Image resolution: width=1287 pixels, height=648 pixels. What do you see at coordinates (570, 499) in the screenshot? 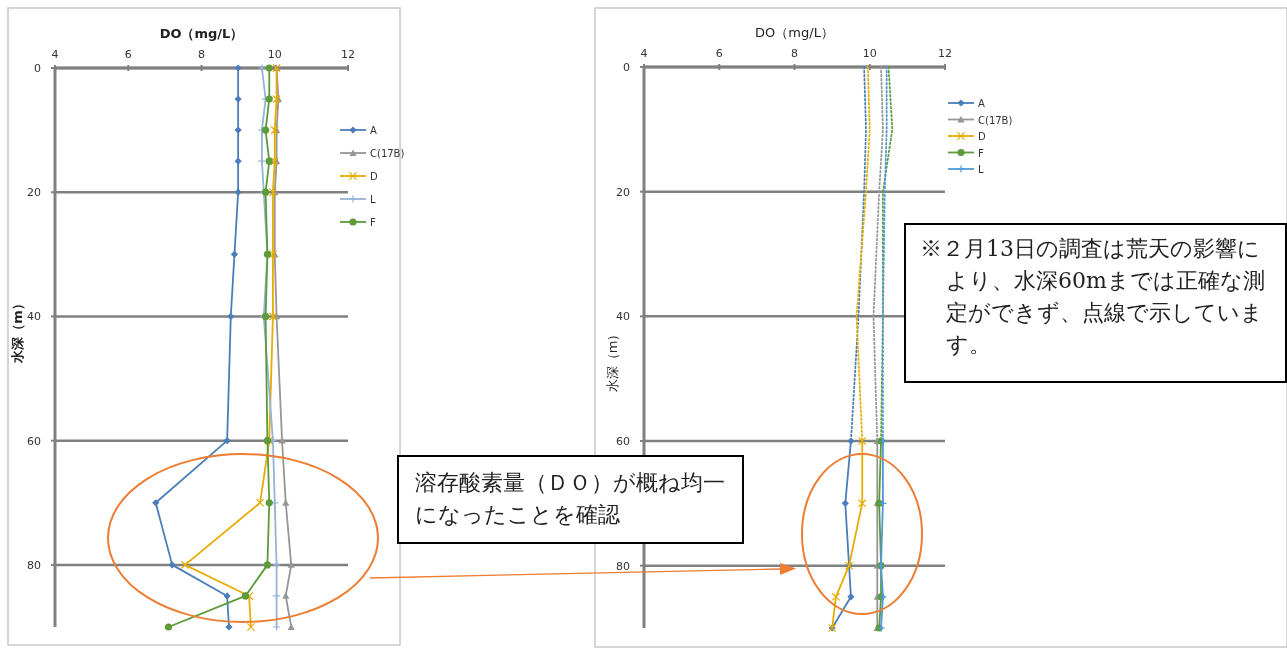
I see `annotation: 溶存酸素量（ＤＯ）が概ね均一になったことを確認` at bounding box center [570, 499].